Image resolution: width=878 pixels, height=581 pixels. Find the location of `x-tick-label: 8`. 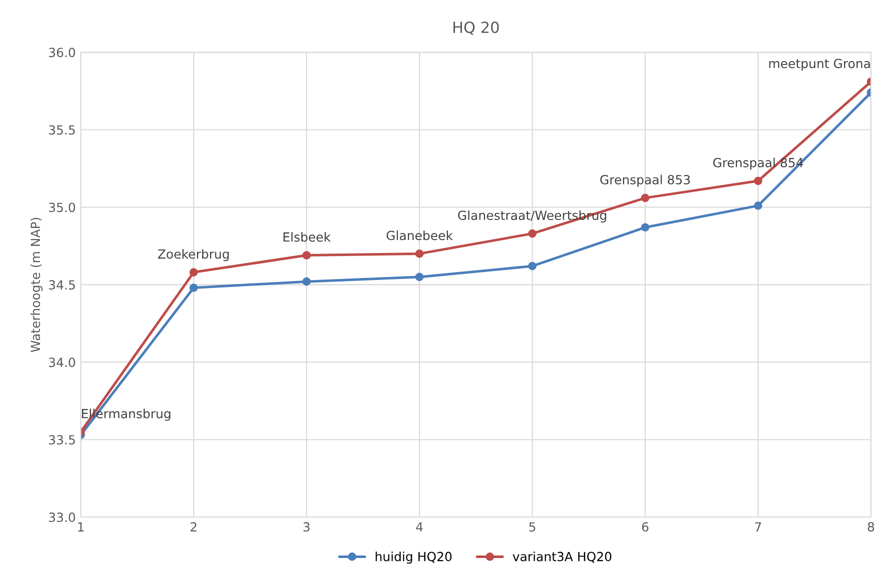

x-tick-label: 8 is located at coordinates (871, 527).